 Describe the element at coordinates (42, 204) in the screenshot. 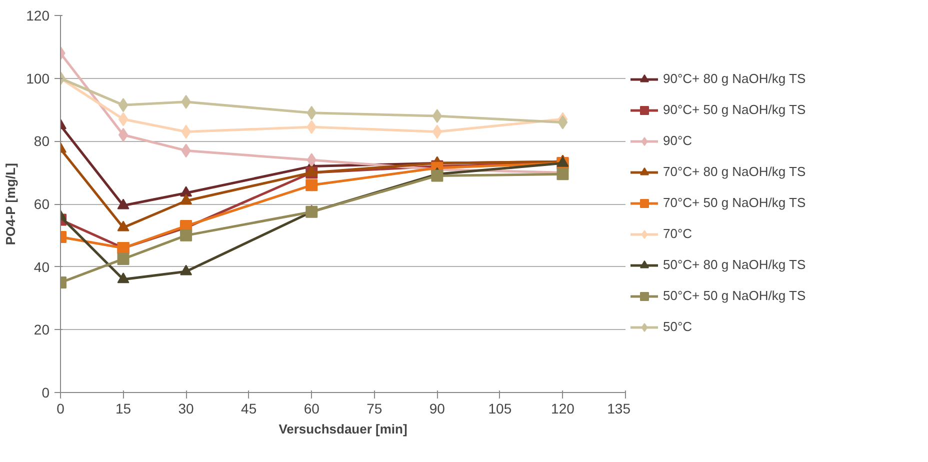

I see `y-tick-label: 60` at that location.